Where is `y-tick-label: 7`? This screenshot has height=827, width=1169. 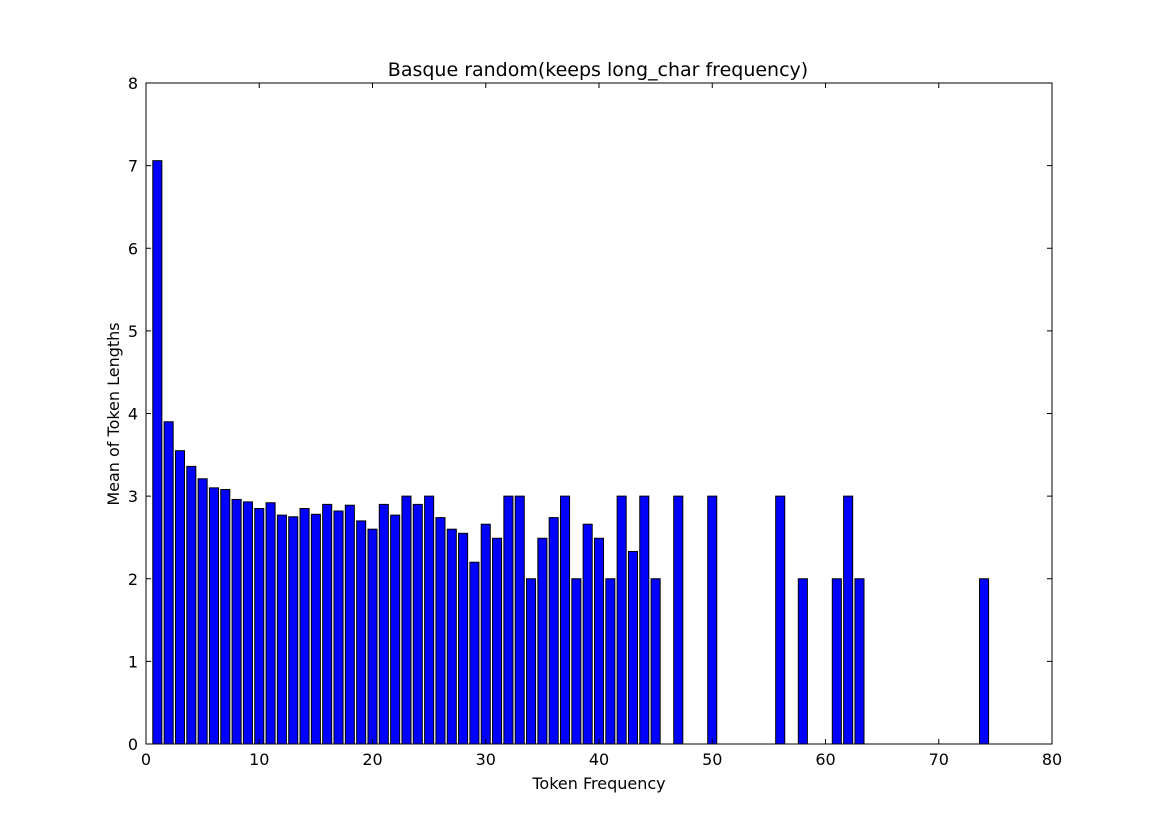
y-tick-label: 7 is located at coordinates (133, 166).